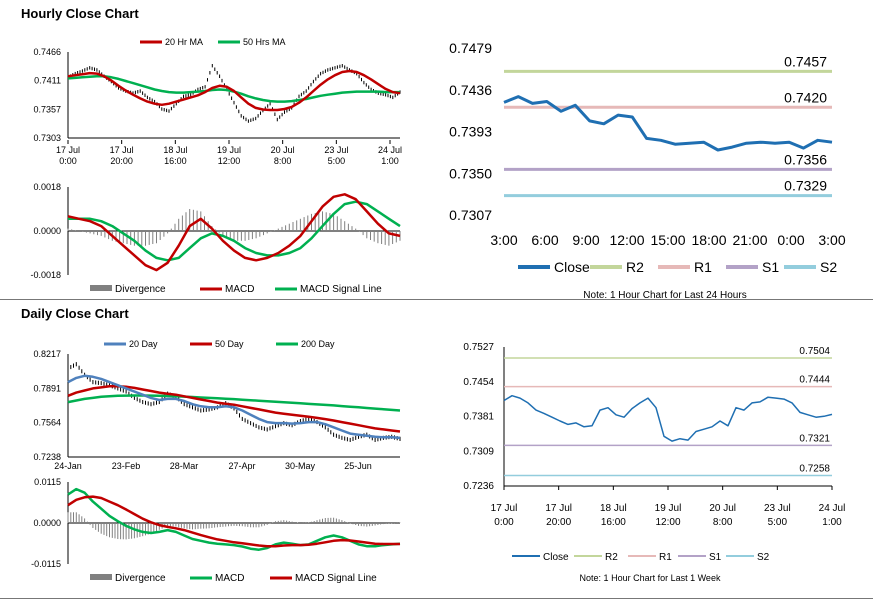 This screenshot has width=873, height=601. I want to click on legend-label: 200 Day, so click(318, 344).